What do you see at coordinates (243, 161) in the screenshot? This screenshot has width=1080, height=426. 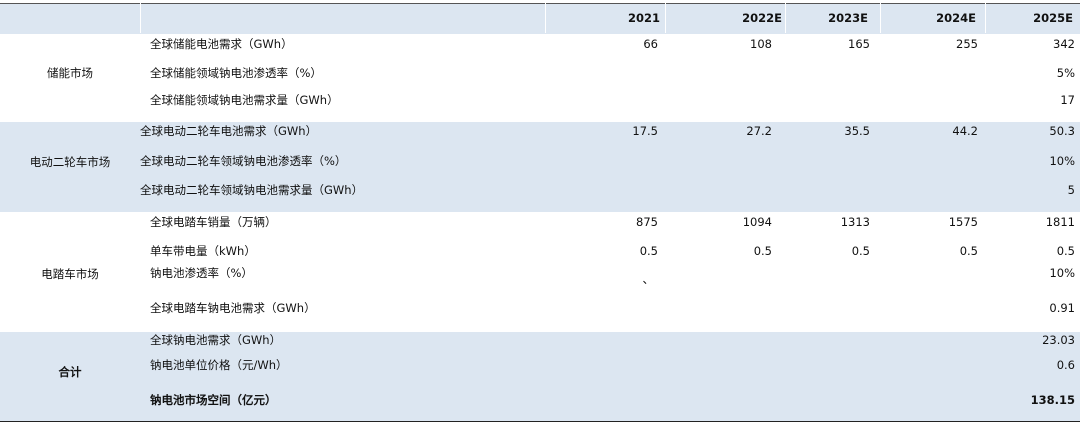 I see `row-item: 全球电动二轮车领域钠电池渗透率（%）` at bounding box center [243, 161].